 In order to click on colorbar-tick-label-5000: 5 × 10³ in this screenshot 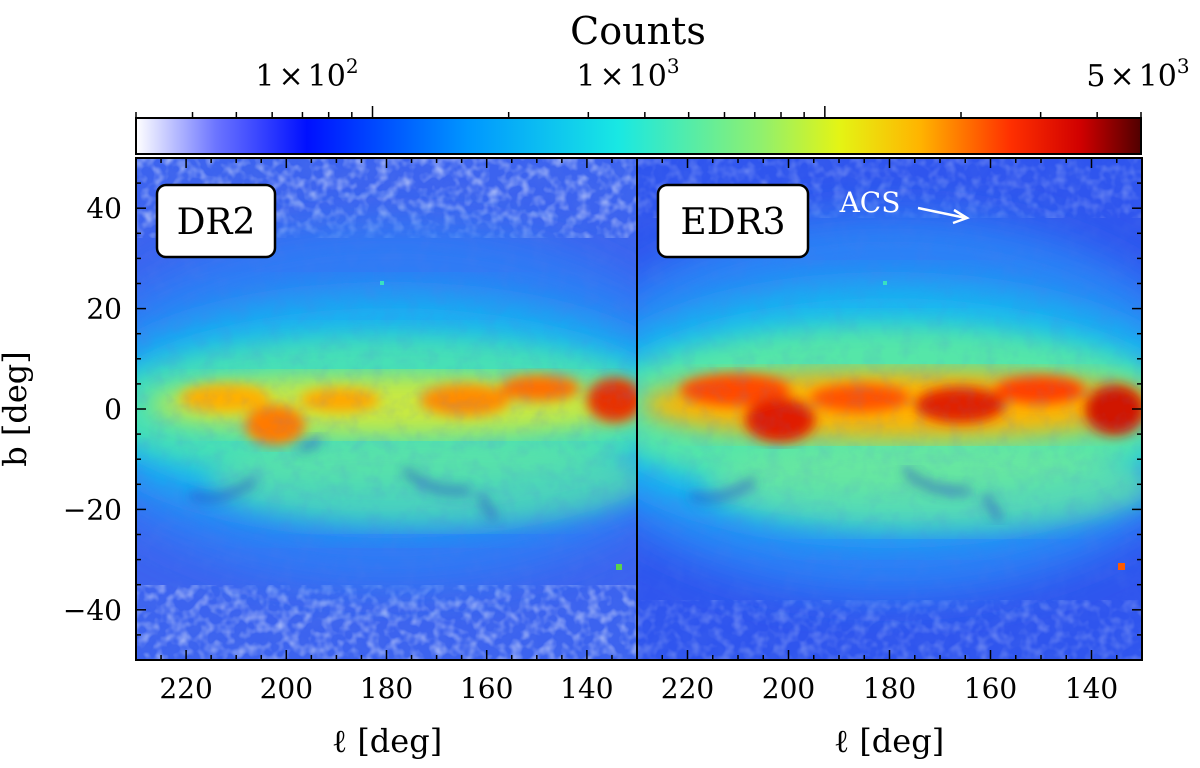, I will do `click(1137, 74)`.